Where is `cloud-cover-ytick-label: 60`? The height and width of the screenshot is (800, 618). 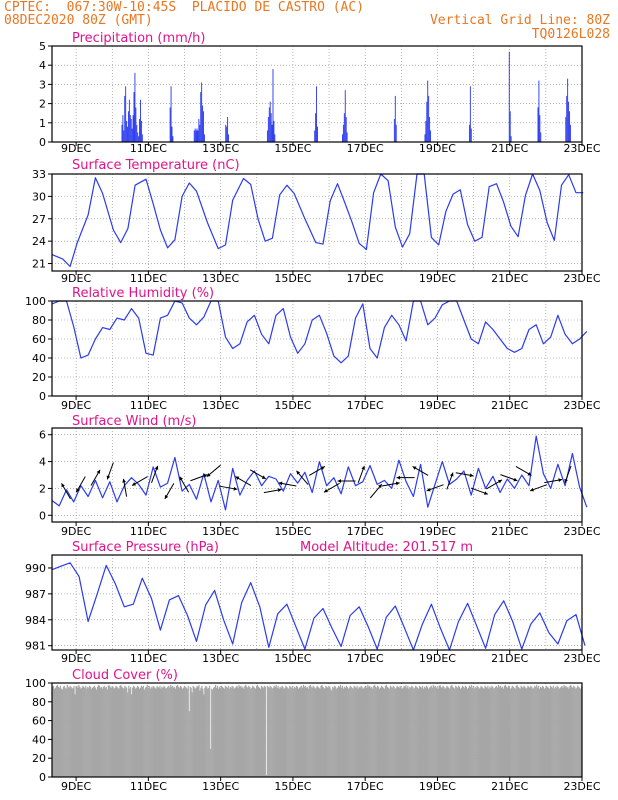
cloud-cover-ytick-label: 60 is located at coordinates (39, 721).